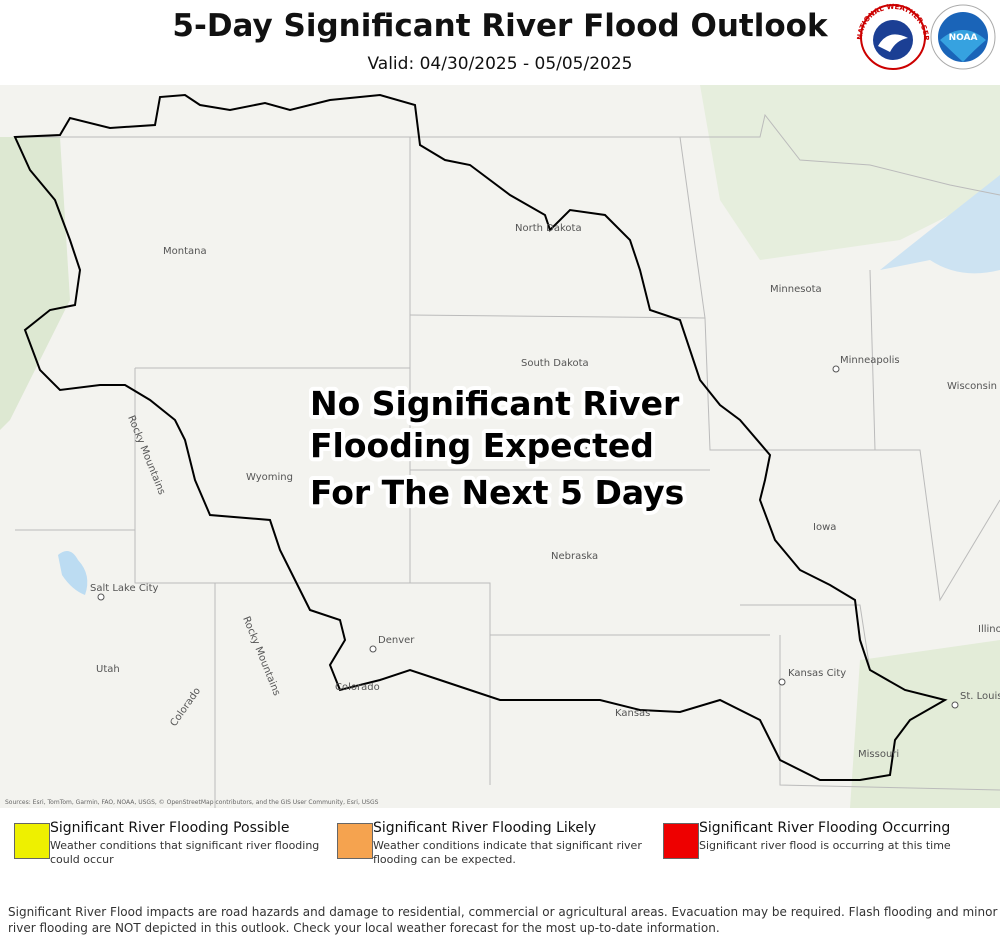  Describe the element at coordinates (170, 828) in the screenshot. I see `legend-title: Significant River Flooding Possible` at that location.